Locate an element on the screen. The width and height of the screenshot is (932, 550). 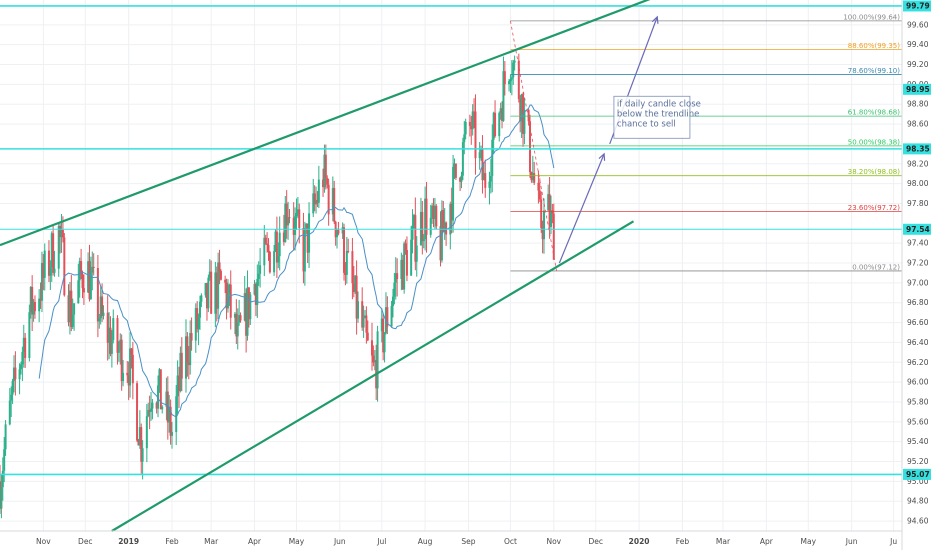
price-tick-label: 99.20 is located at coordinates (918, 64).